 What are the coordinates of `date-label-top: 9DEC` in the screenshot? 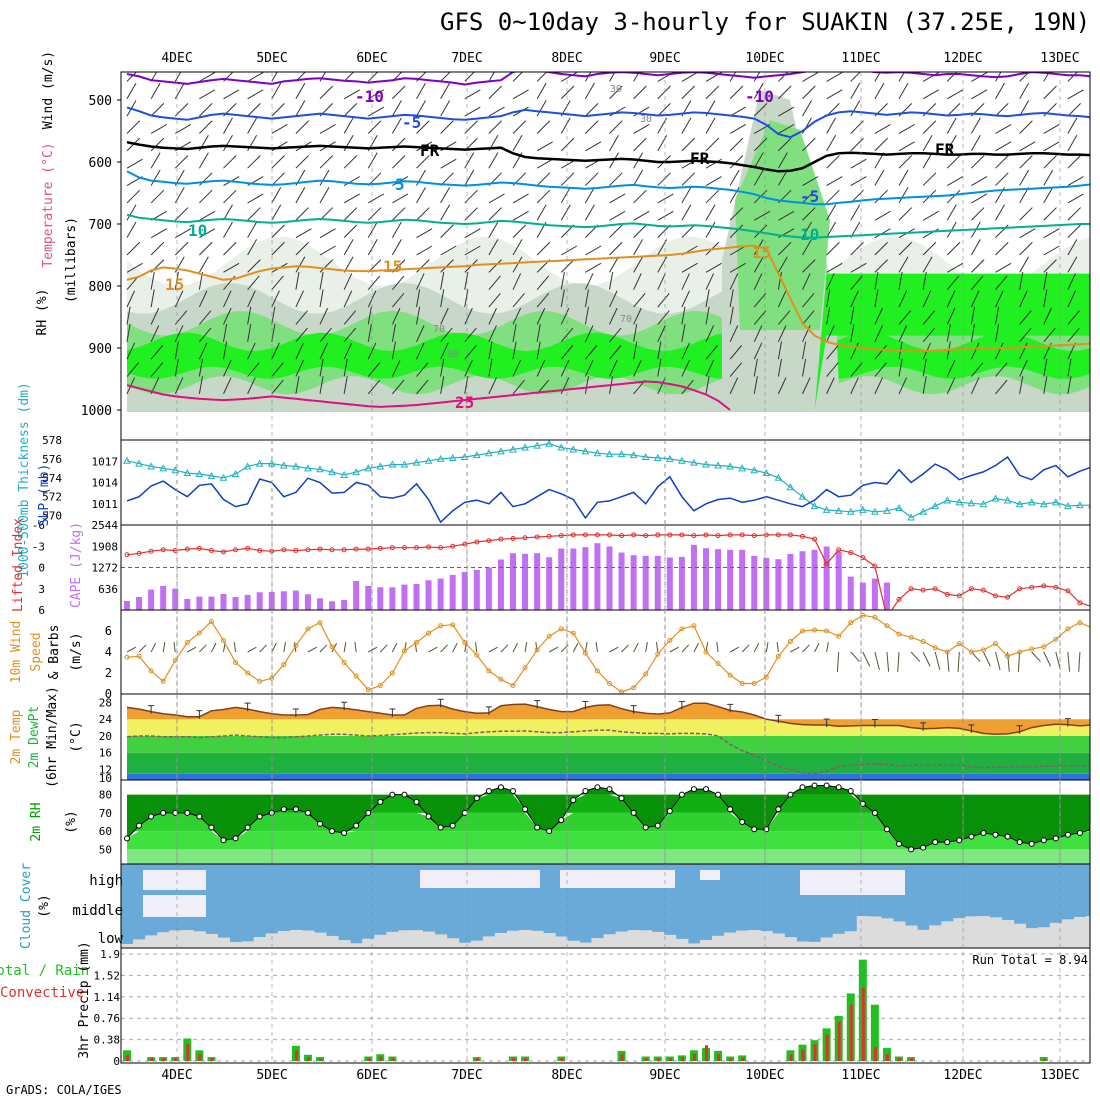 It's located at (664, 58).